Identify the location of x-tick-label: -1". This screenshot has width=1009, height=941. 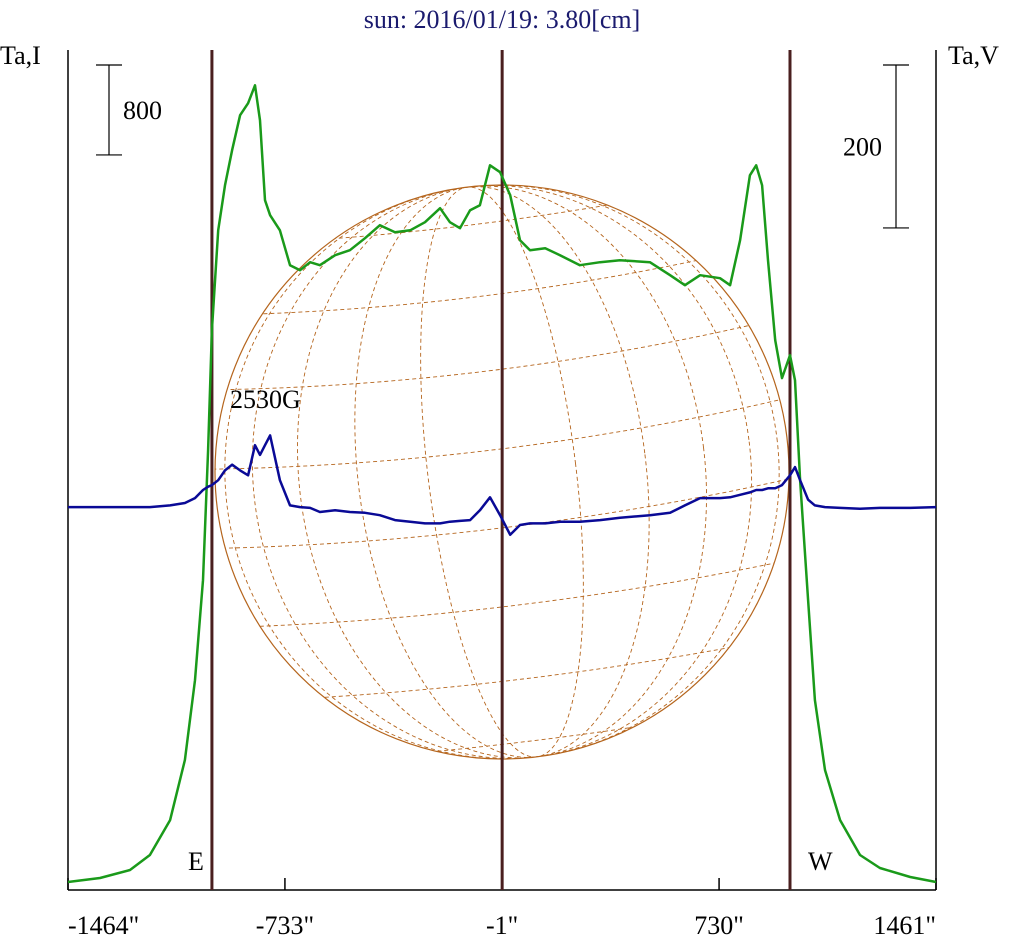
(502, 925).